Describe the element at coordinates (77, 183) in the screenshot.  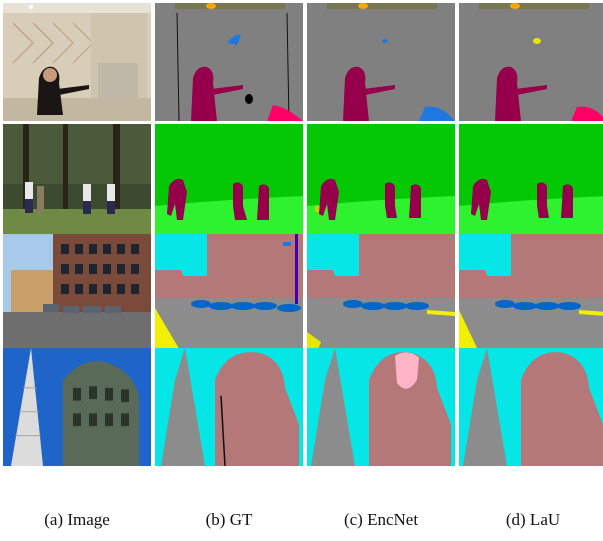
I see `image-golf` at that location.